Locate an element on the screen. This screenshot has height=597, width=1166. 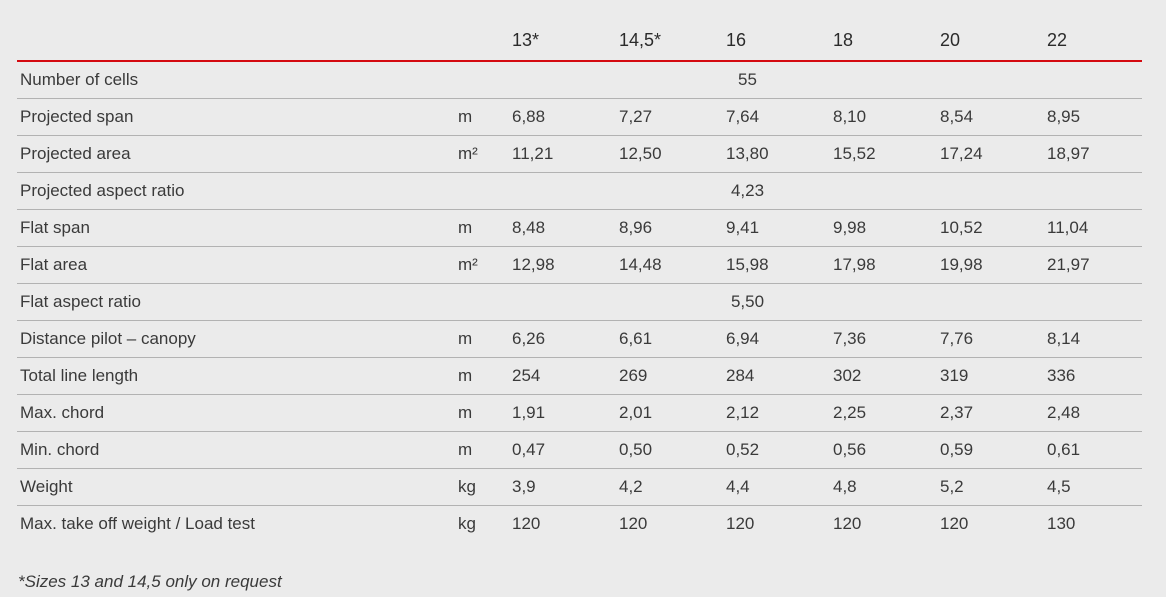
spec-table-head: 13* 14,5* 16 18 20 22 is located at coordinates (579, 31).